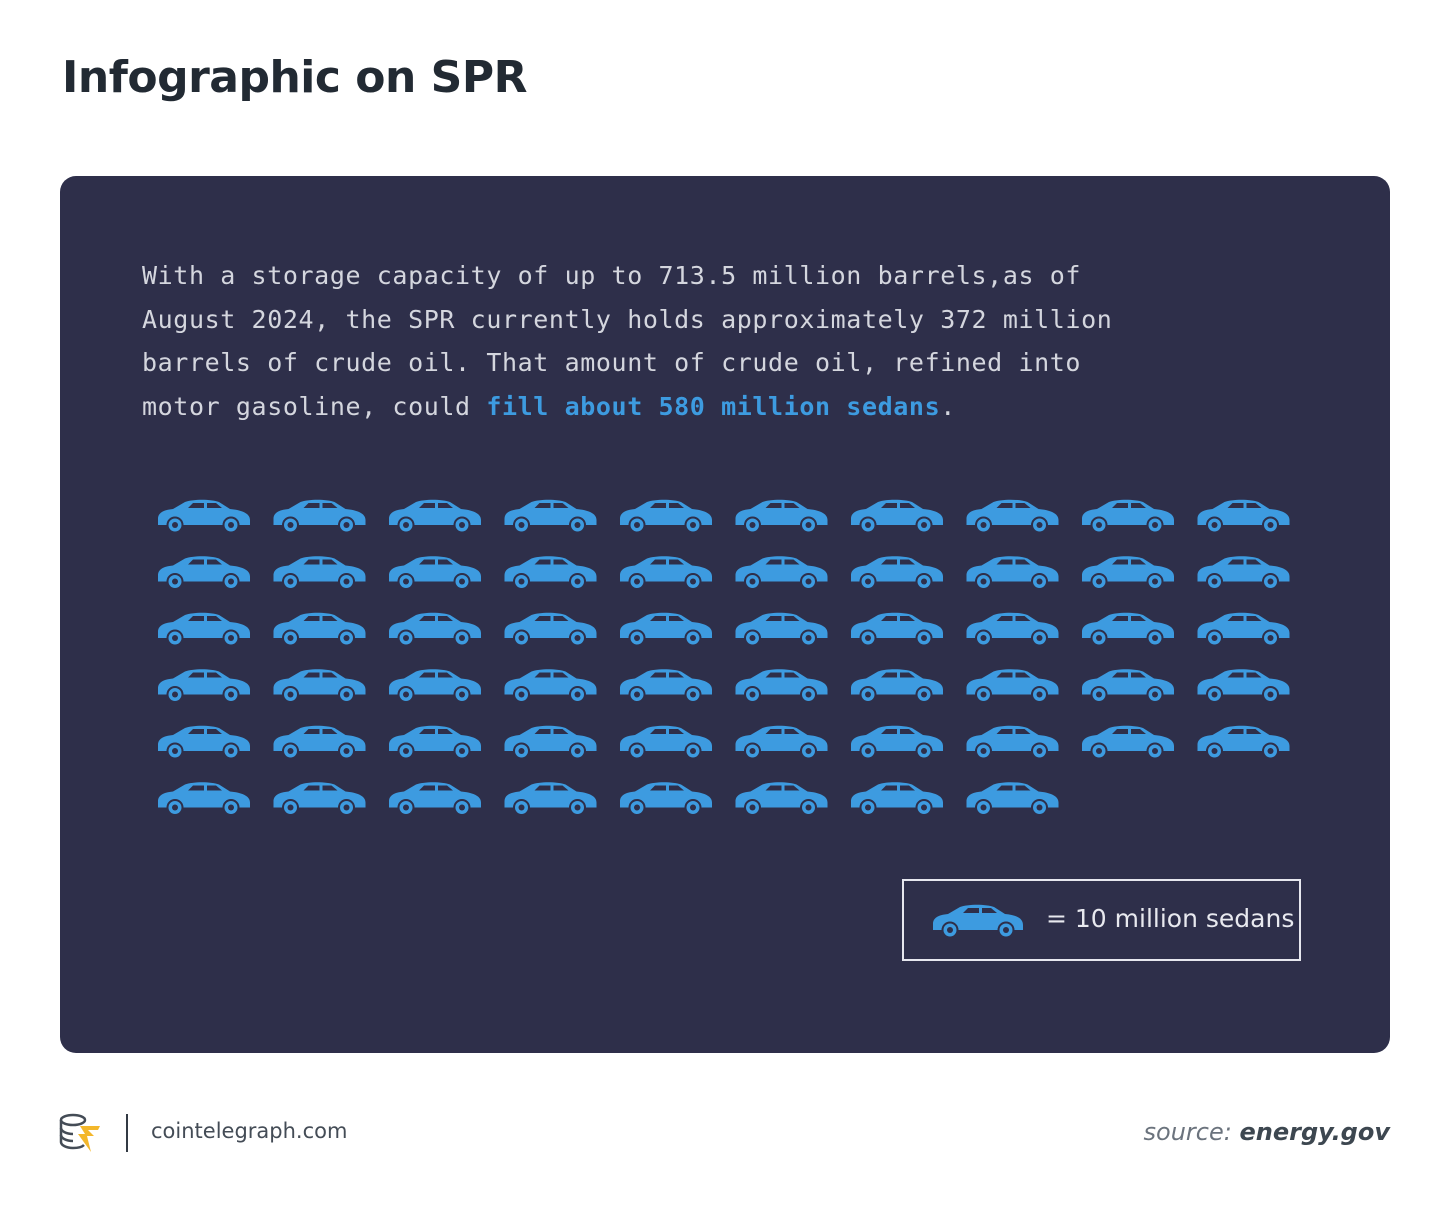  I want to click on legend-label: = 10 million sedans, so click(1170, 918).